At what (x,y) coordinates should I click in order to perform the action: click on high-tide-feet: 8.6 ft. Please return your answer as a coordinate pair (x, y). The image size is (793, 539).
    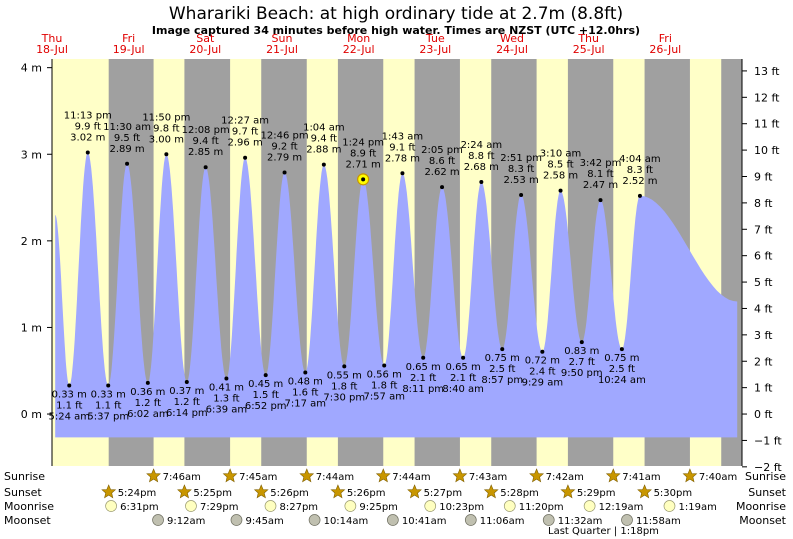
    Looking at the image, I should click on (442, 161).